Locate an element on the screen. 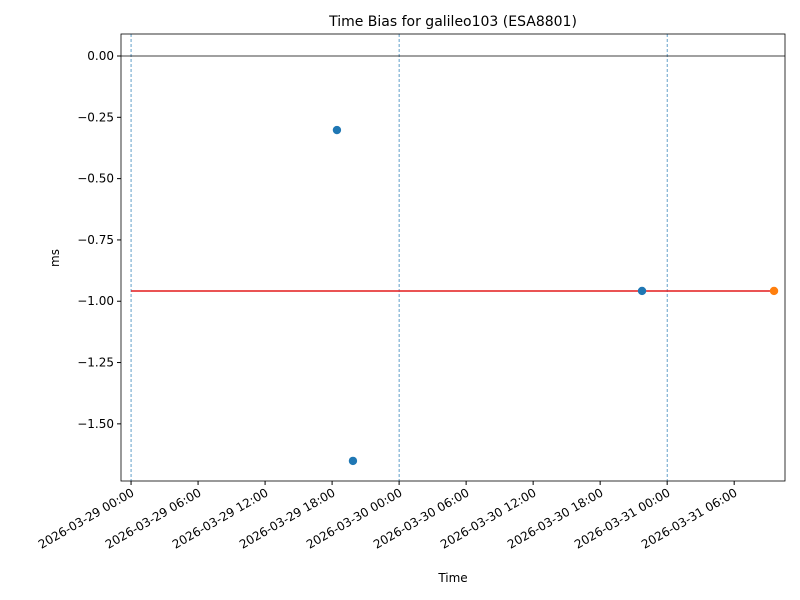  y-tick-label: −0.25 is located at coordinates (95, 117).